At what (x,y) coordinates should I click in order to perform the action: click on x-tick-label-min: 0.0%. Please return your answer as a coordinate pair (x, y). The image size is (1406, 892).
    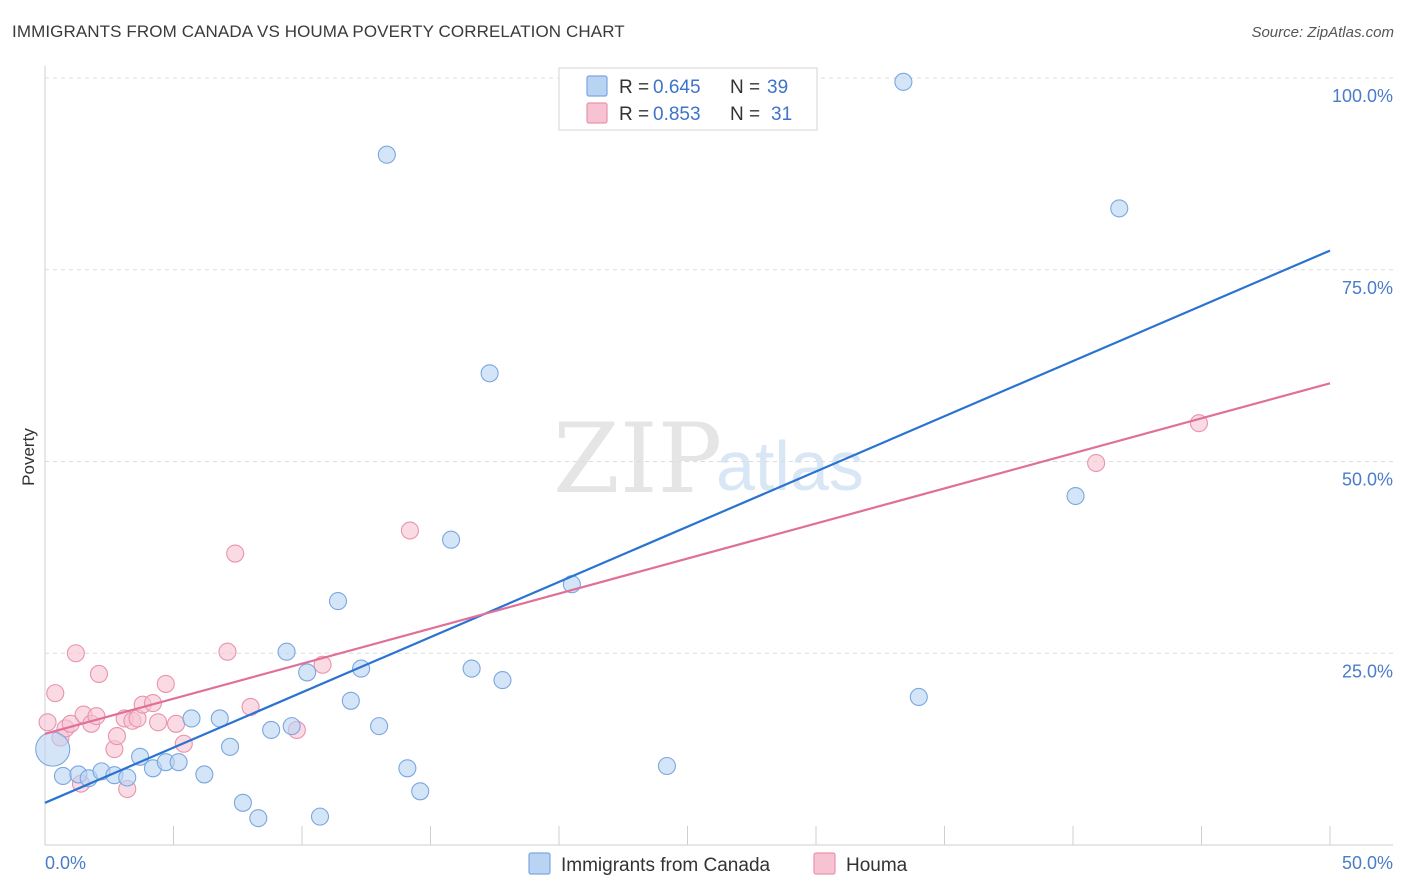
    Looking at the image, I should click on (65, 863).